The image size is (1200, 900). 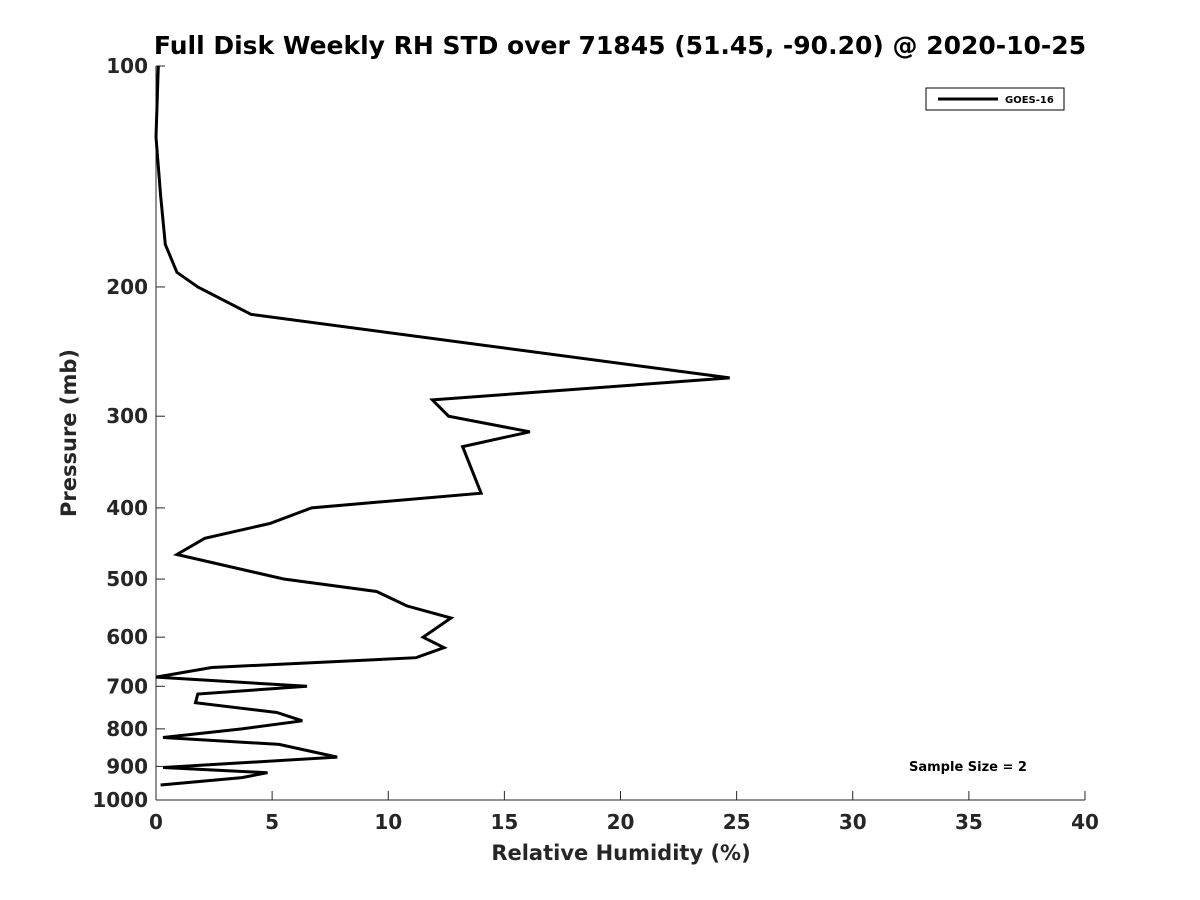 What do you see at coordinates (127, 508) in the screenshot?
I see `y-tick-label: 400` at bounding box center [127, 508].